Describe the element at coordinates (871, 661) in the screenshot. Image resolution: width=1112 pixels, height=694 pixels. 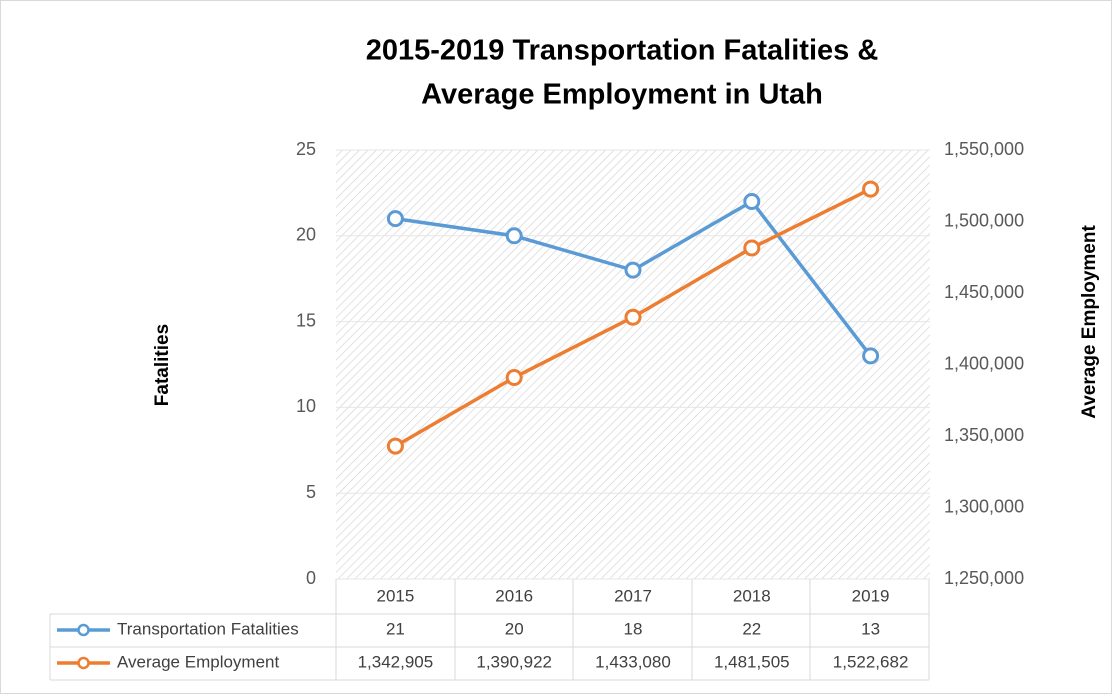
I see `table-value: 1,522,682` at that location.